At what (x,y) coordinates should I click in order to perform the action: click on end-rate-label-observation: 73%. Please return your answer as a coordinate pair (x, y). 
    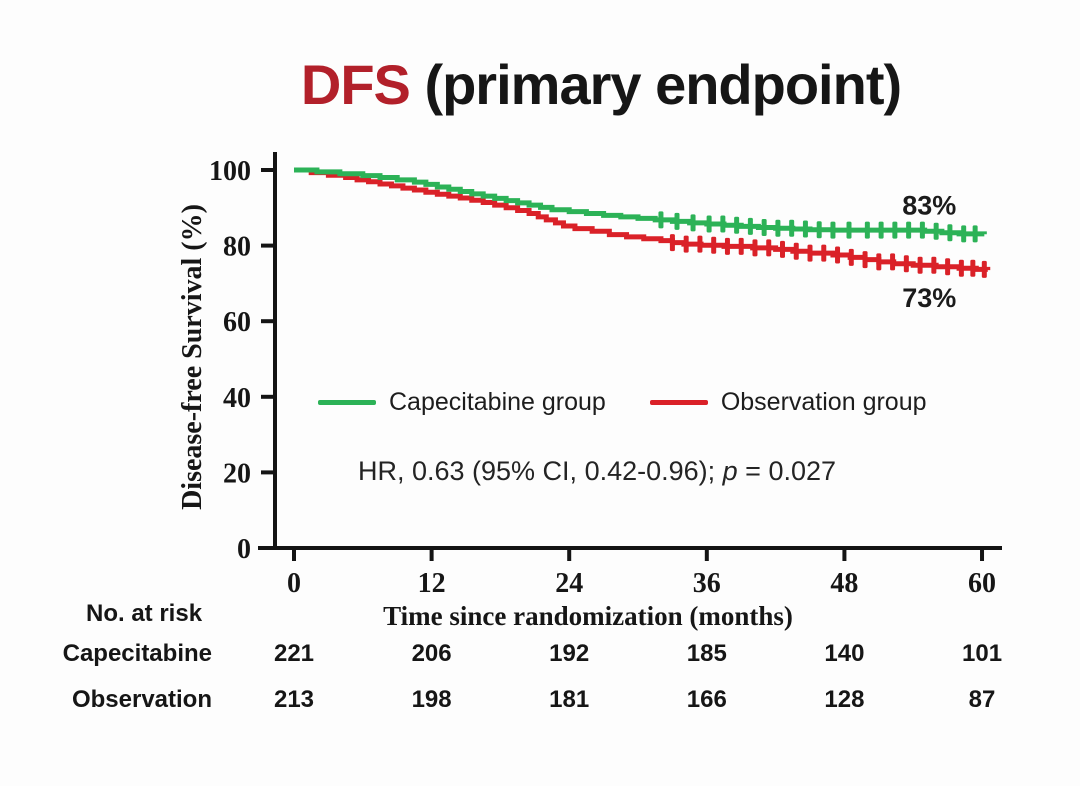
    Looking at the image, I should click on (929, 298).